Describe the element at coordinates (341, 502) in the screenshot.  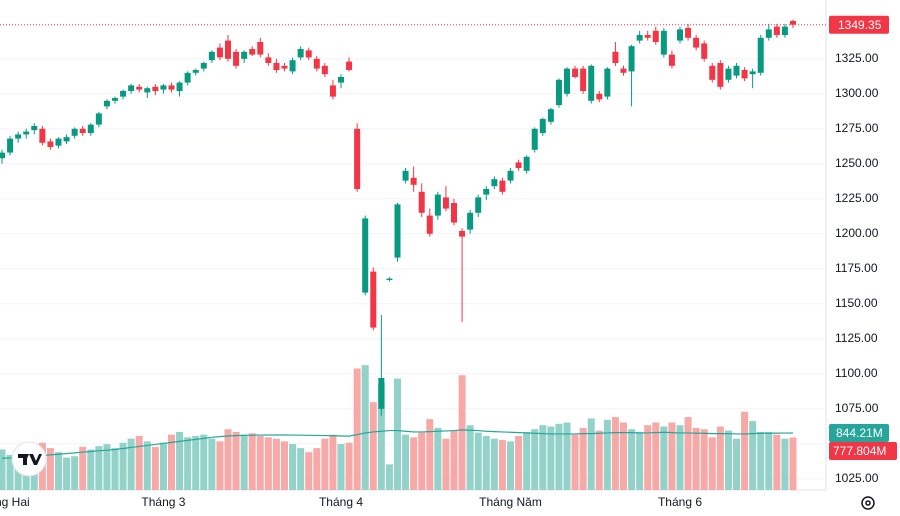
I see `x-tick-label: Tháng 4` at that location.